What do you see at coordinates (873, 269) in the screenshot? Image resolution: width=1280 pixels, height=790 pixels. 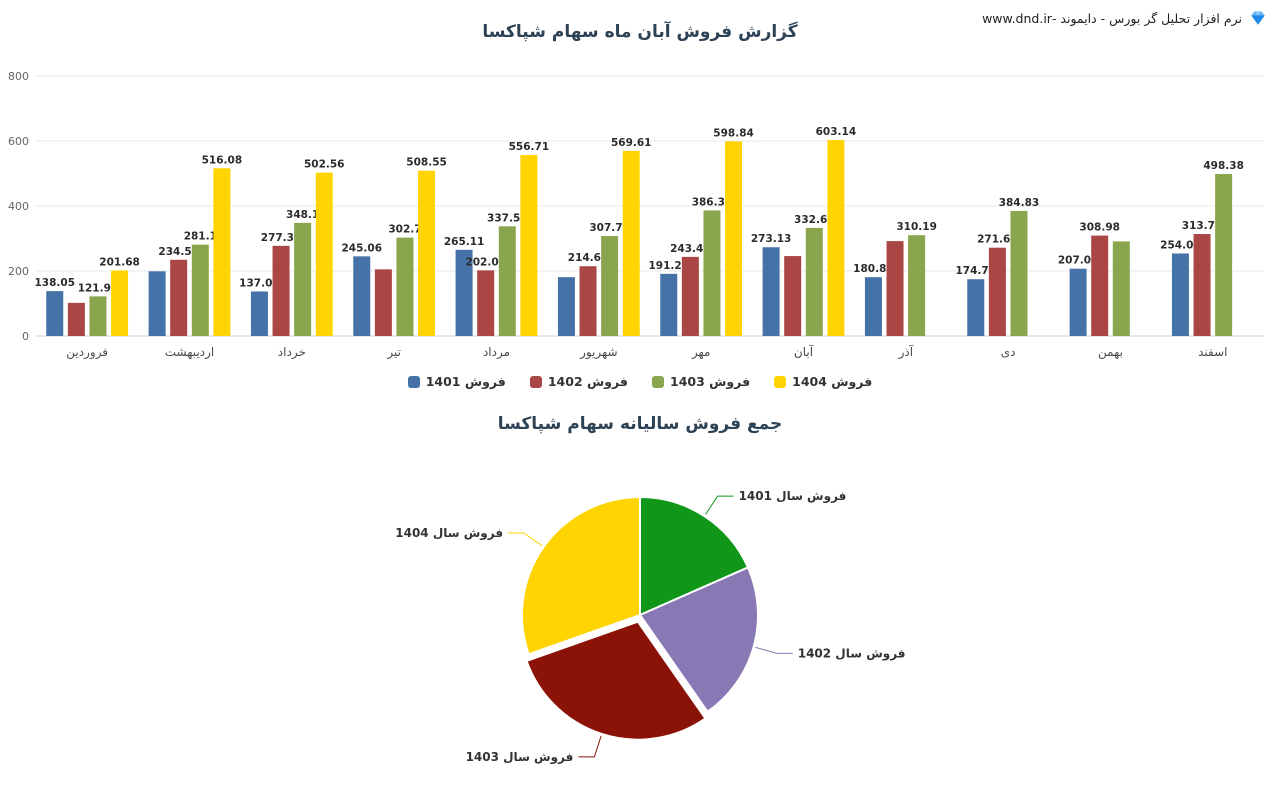 I see `bar-value-label: 180.88` at bounding box center [873, 269].